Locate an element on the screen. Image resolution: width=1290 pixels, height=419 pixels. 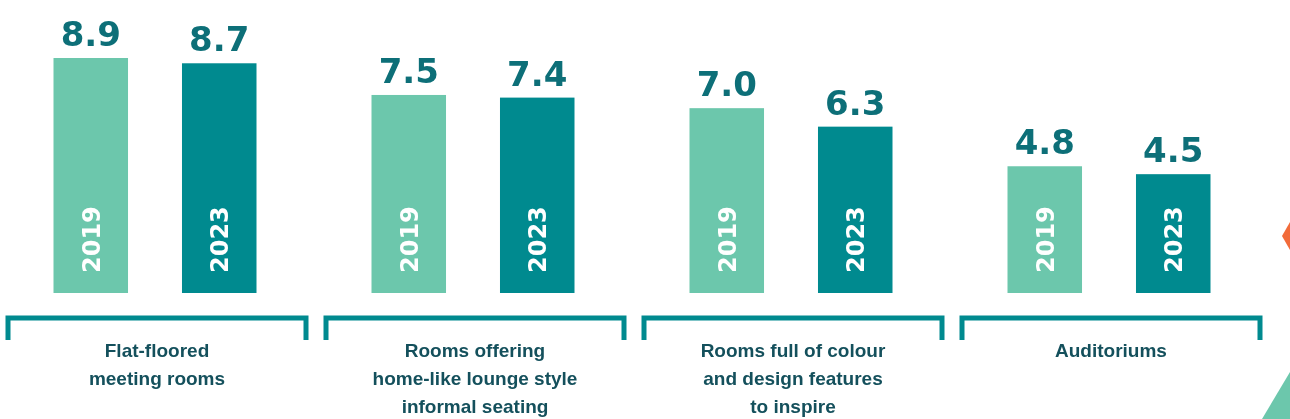
data-label: 4.5 is located at coordinates (1173, 150).